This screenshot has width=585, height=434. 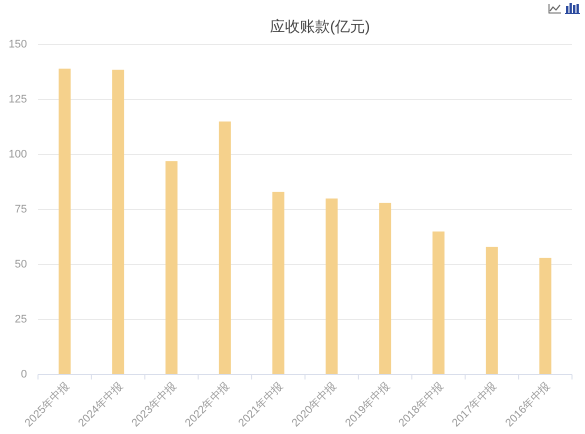 I want to click on y-tick-label: 125, so click(x=17, y=100).